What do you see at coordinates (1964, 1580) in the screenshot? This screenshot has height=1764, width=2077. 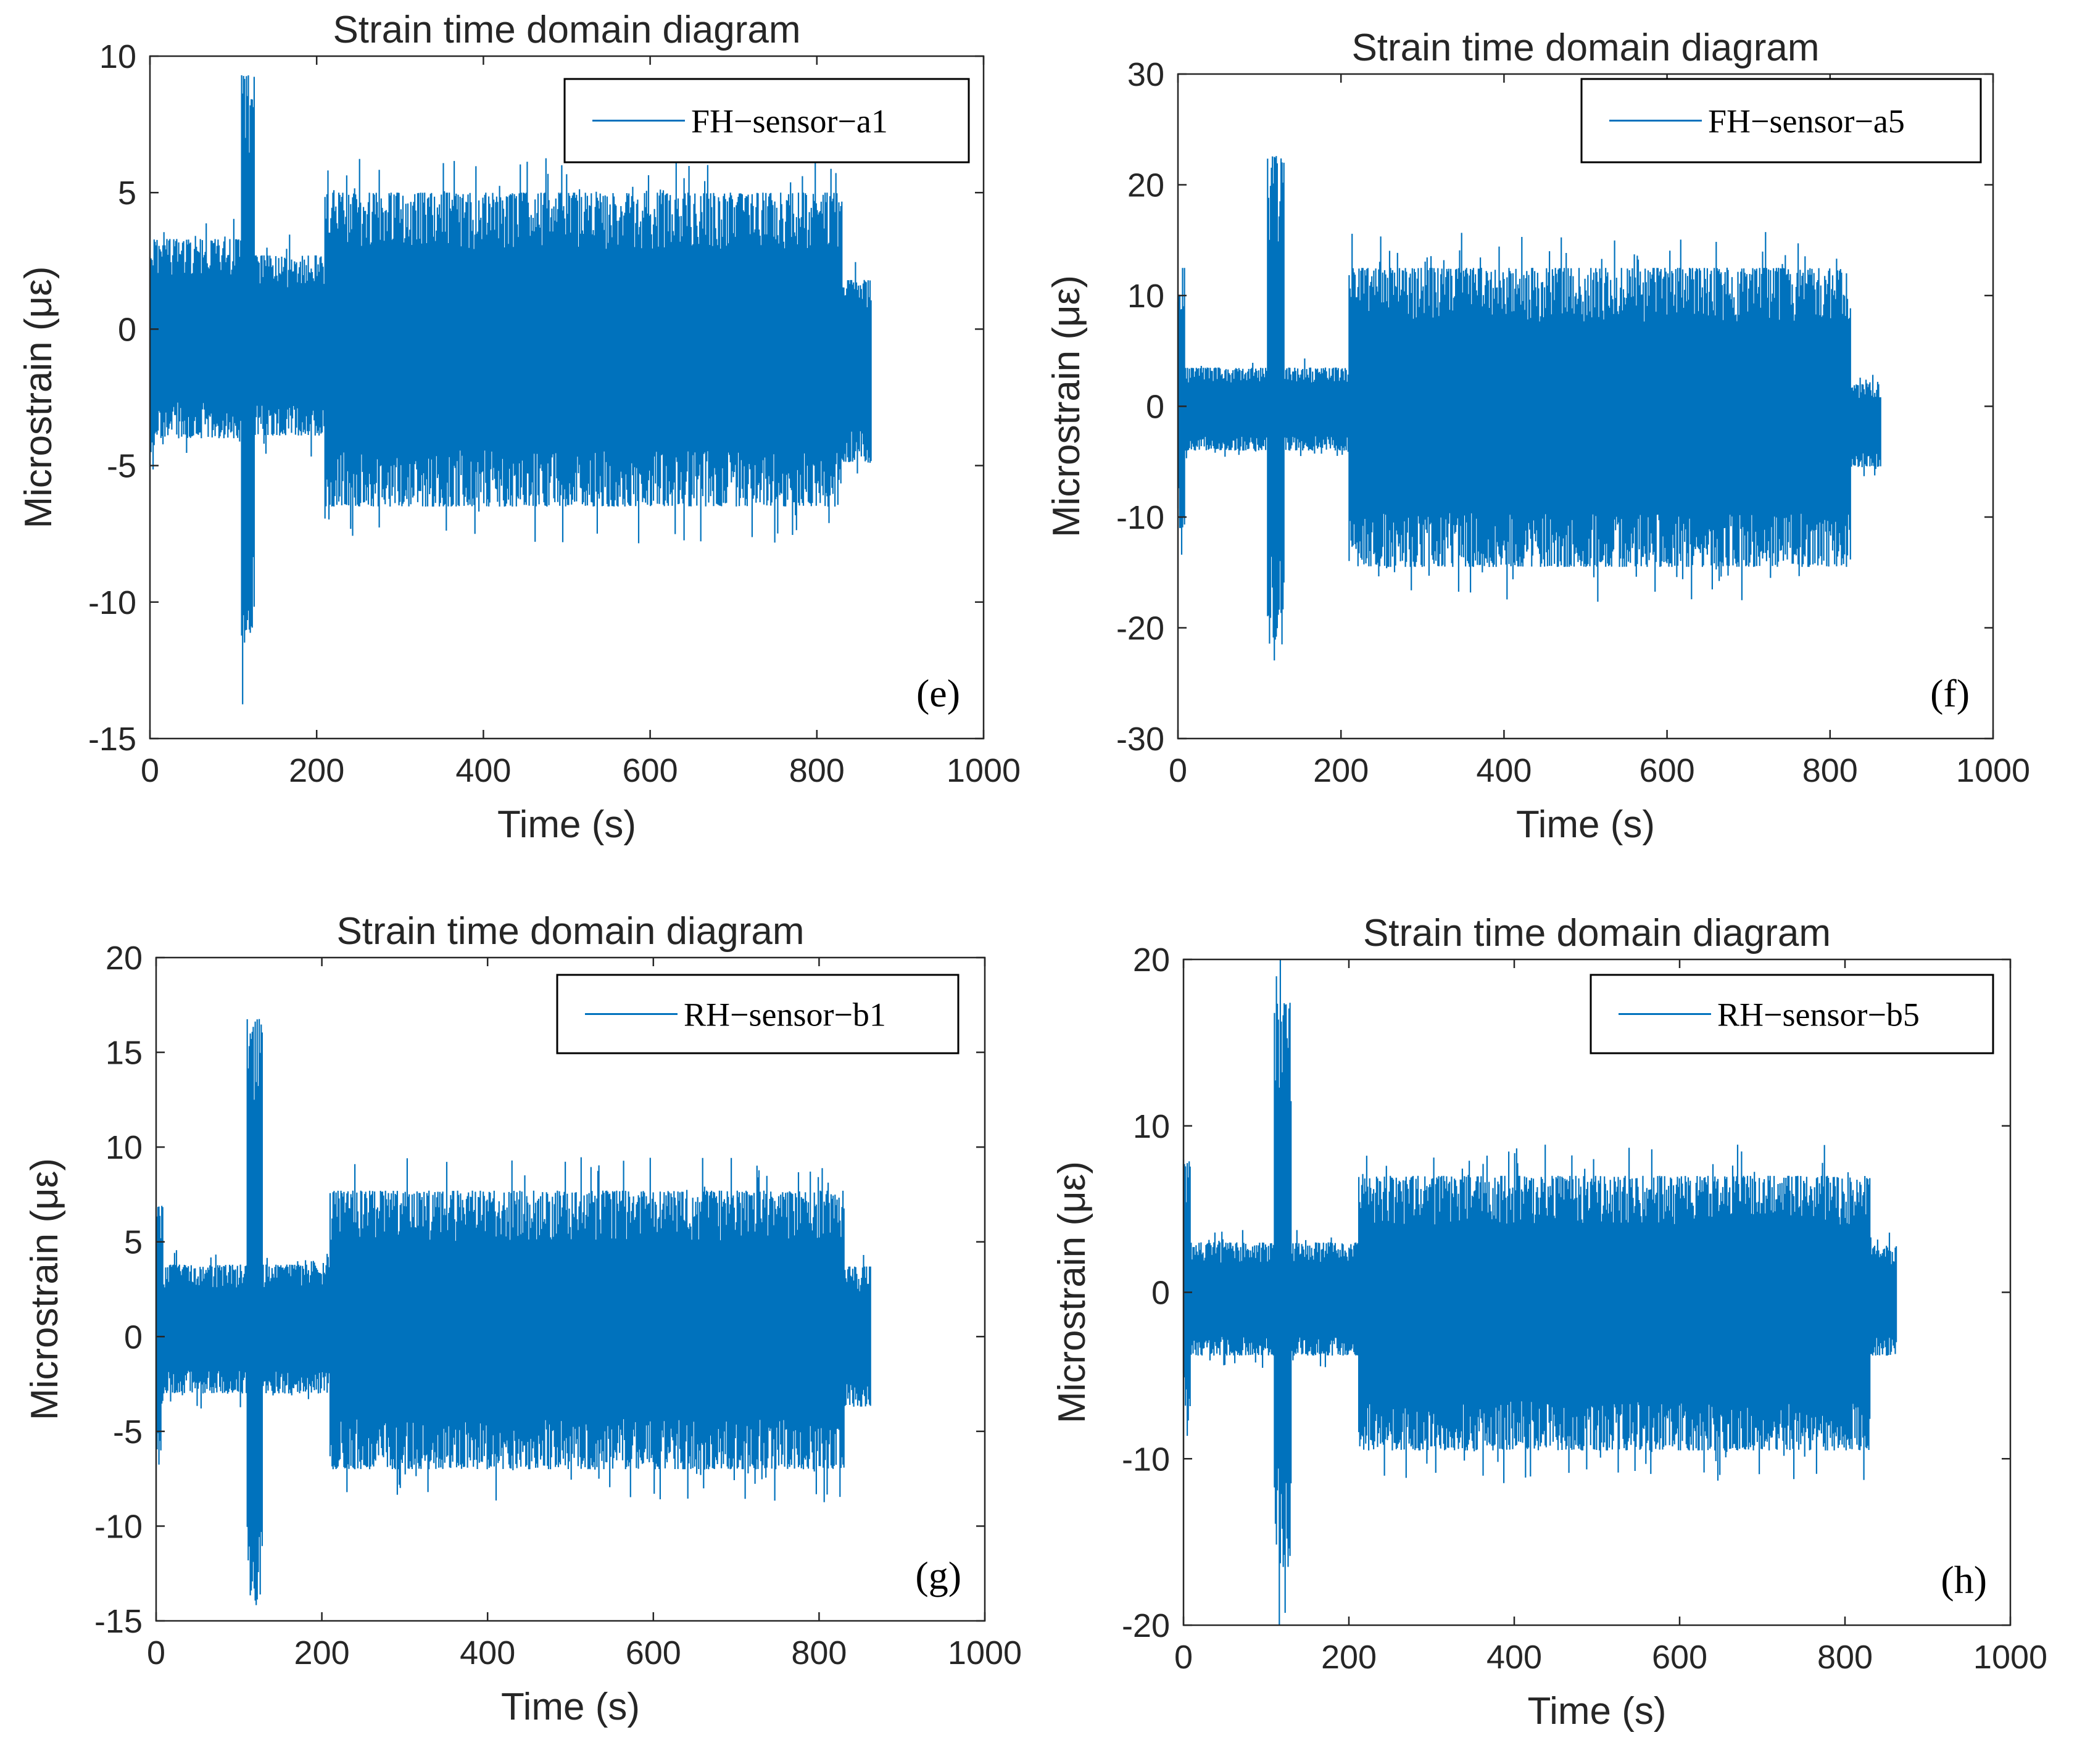 I see `panel-label: (h)` at bounding box center [1964, 1580].